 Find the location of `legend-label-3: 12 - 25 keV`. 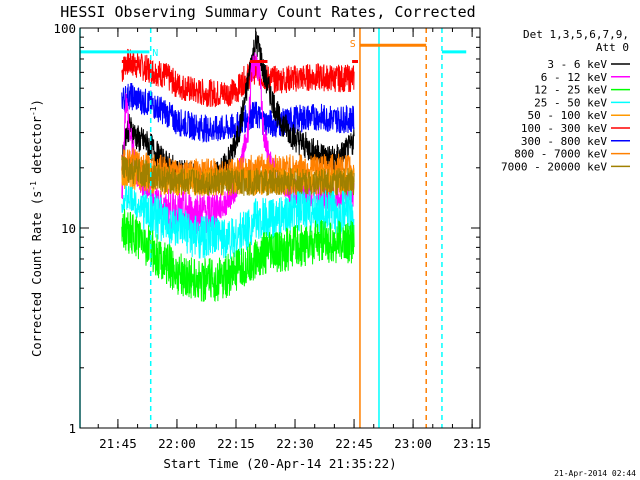

legend-label-3: 12 - 25 keV is located at coordinates (570, 90).